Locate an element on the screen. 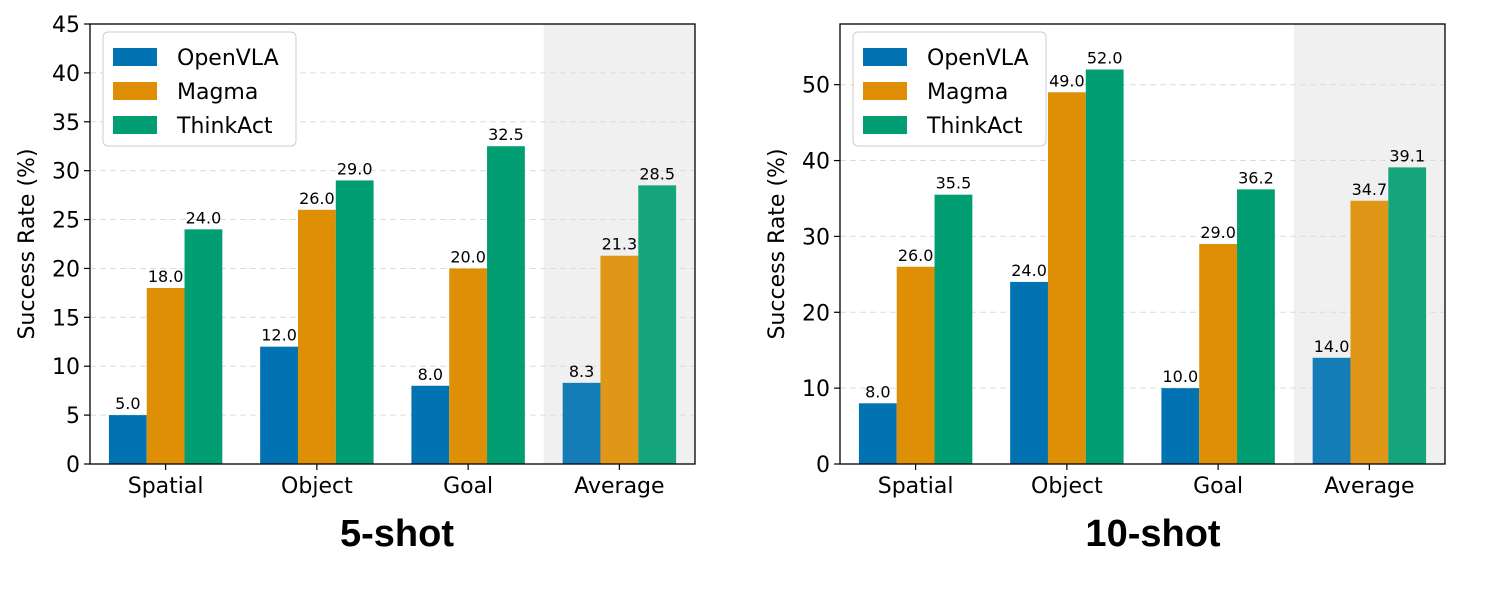  data-label-thinkact-average: 39.1 is located at coordinates (1407, 155).